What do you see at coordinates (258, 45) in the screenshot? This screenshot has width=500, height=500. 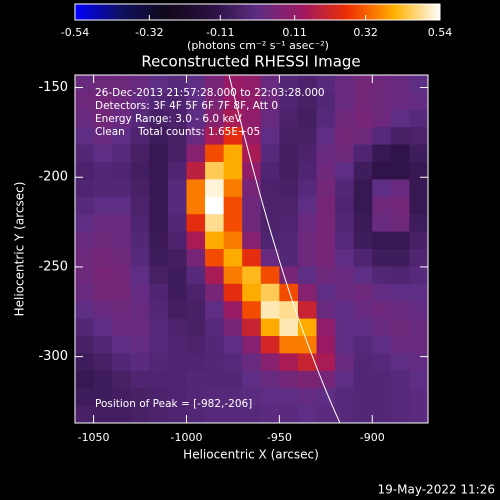 I see `colorbar-label: (photons cm⁻² s⁻¹ asec⁻²)` at bounding box center [258, 45].